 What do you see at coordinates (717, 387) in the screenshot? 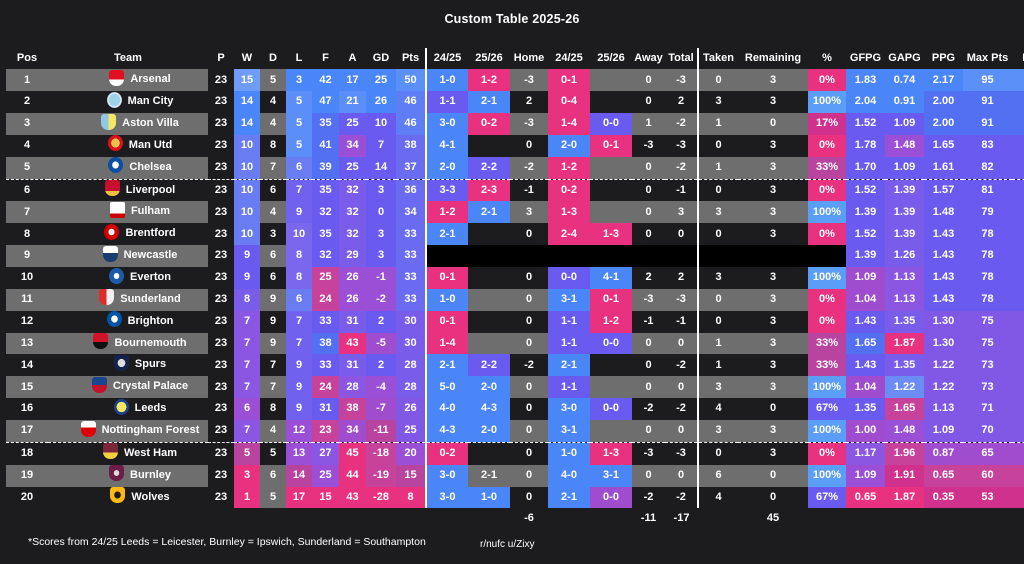
I see `cell-taken: 3` at bounding box center [717, 387].